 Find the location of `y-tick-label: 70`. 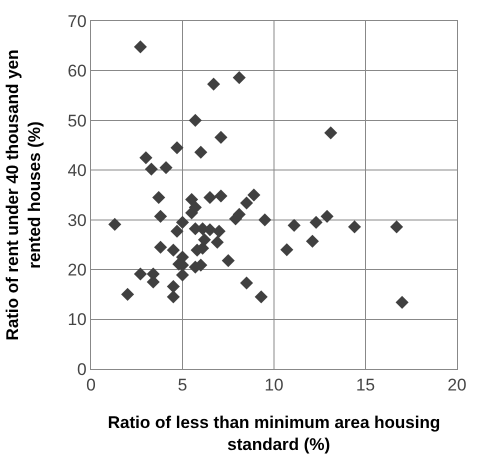

y-tick-label: 70 is located at coordinates (77, 21).